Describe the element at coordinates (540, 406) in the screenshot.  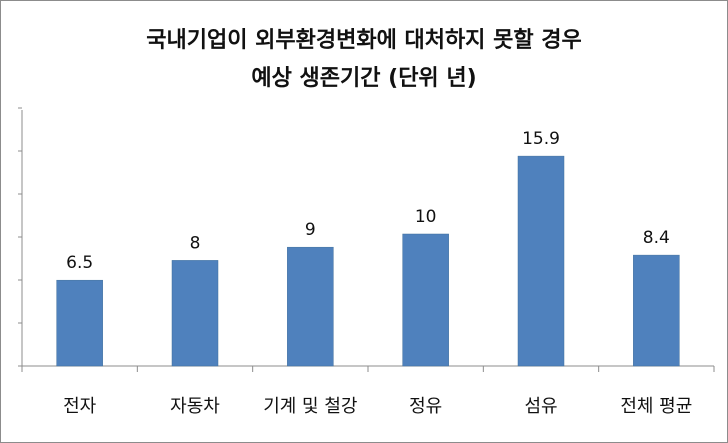
I see `category-label-5: 섬유` at that location.